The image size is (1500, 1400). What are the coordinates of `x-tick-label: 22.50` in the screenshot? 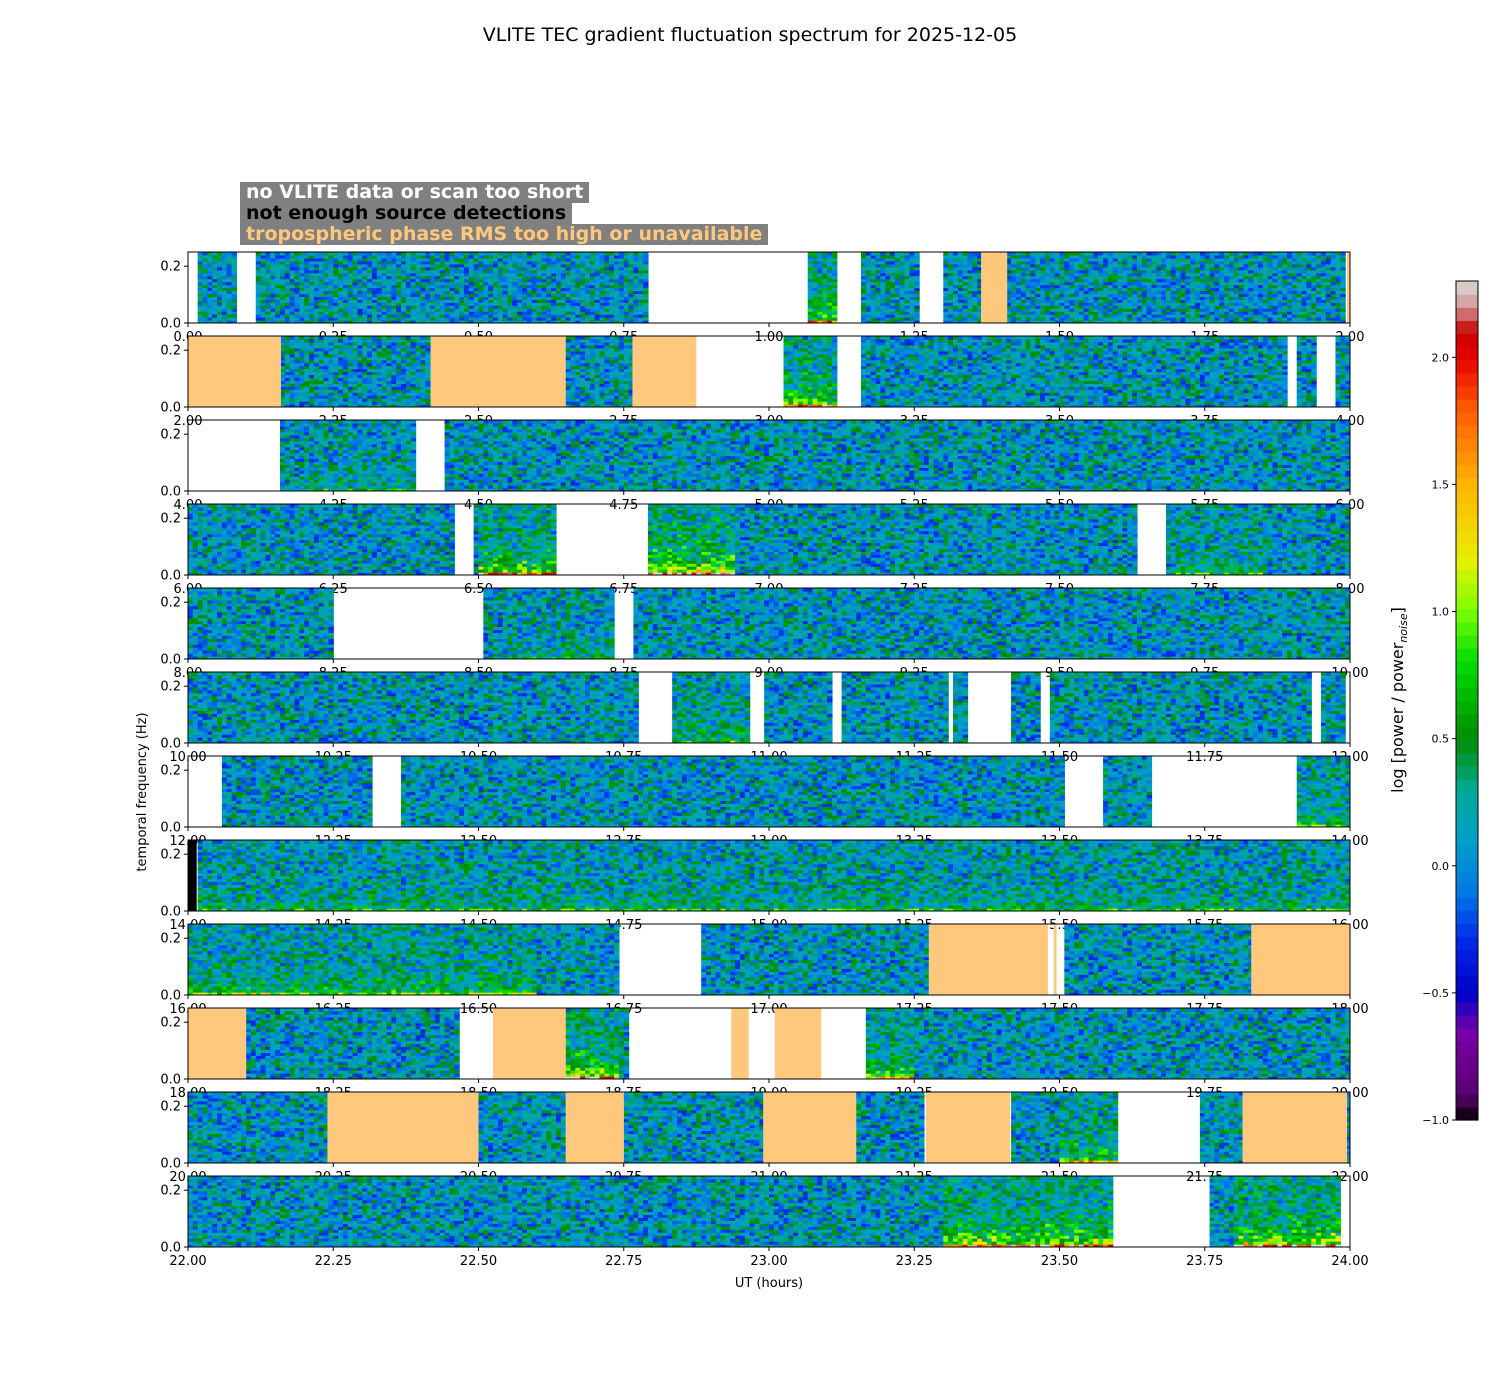 It's located at (478, 1261).